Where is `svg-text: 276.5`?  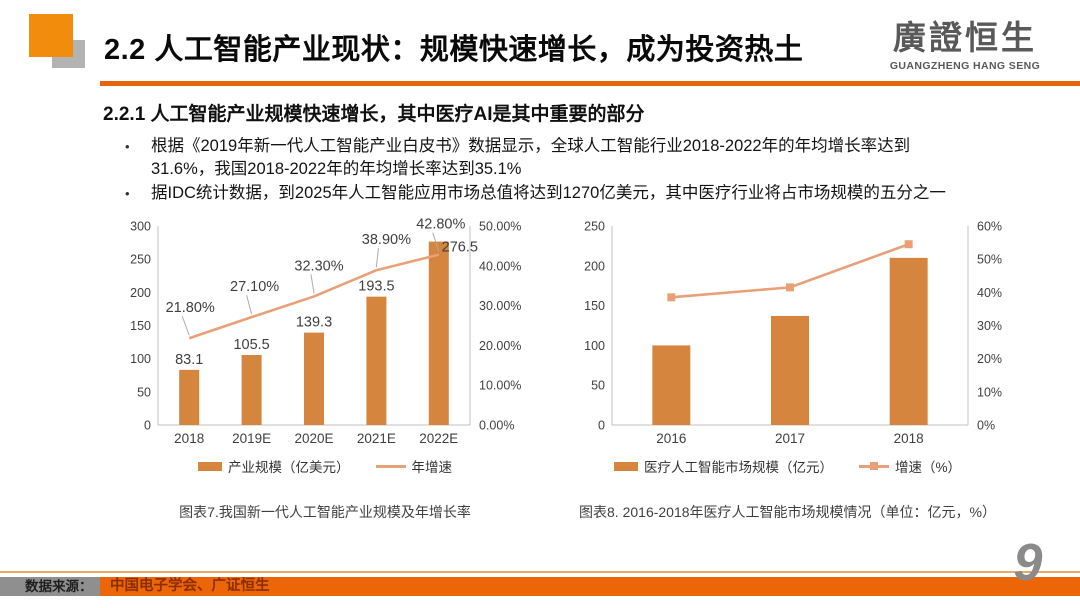 svg-text: 276.5 is located at coordinates (460, 248).